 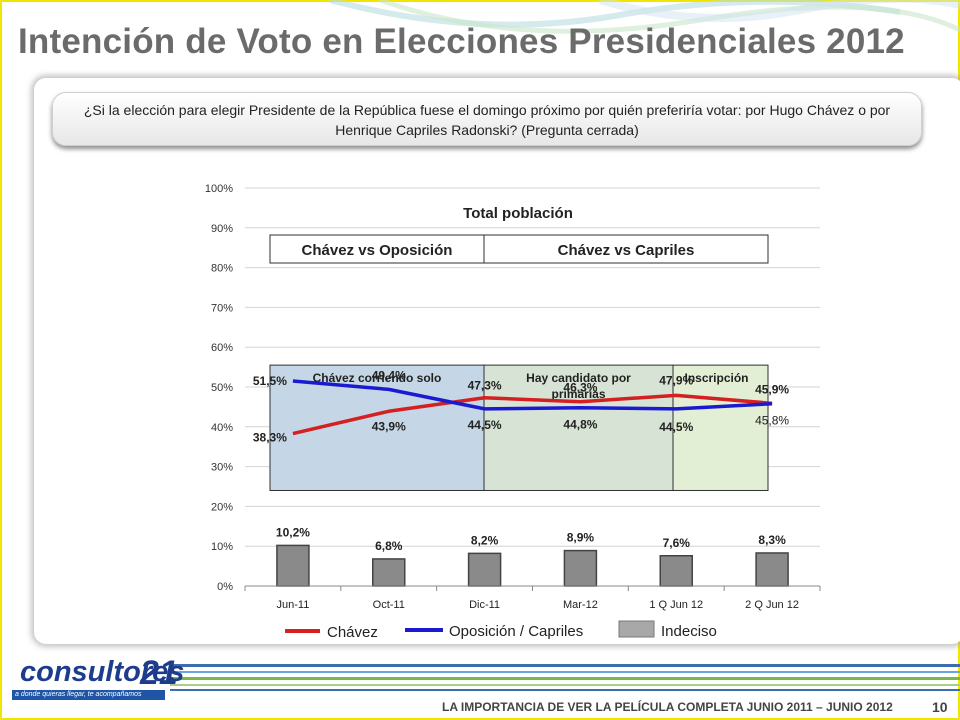 I want to click on chavez-value-label: 43,9%, so click(x=389, y=426).